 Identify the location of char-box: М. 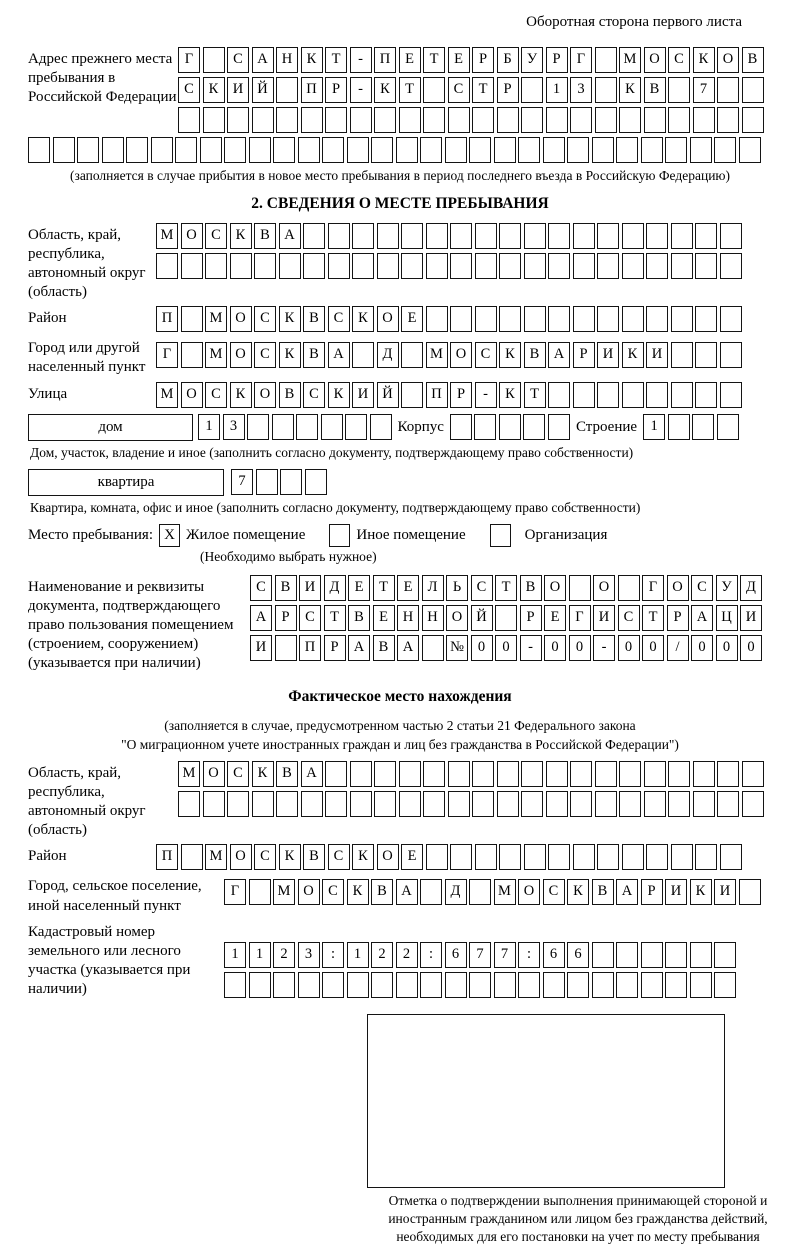
(167, 394).